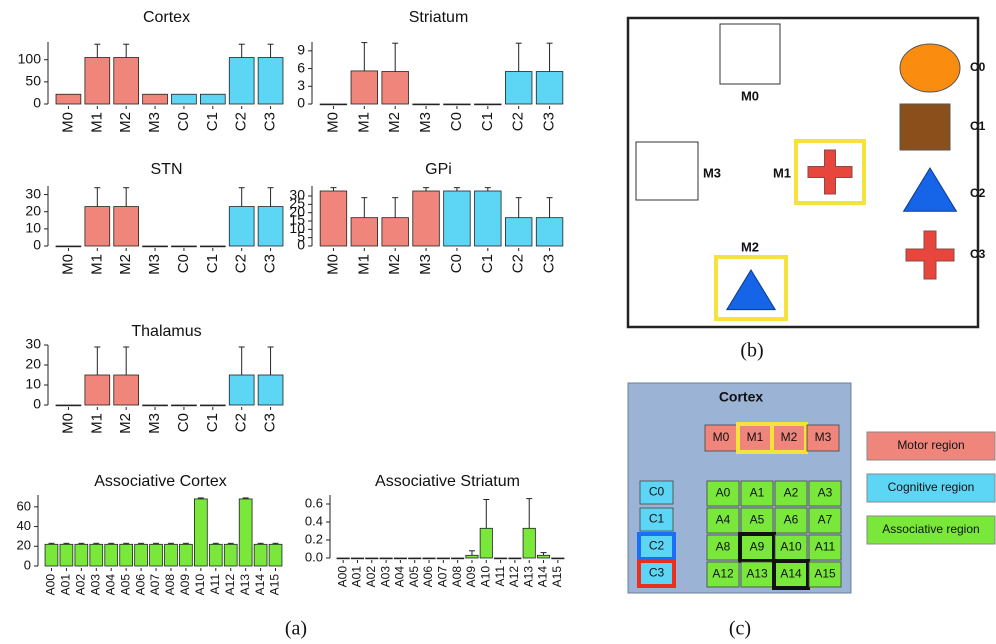  What do you see at coordinates (170, 585) in the screenshot?
I see `x-tick-label: A08` at bounding box center [170, 585].